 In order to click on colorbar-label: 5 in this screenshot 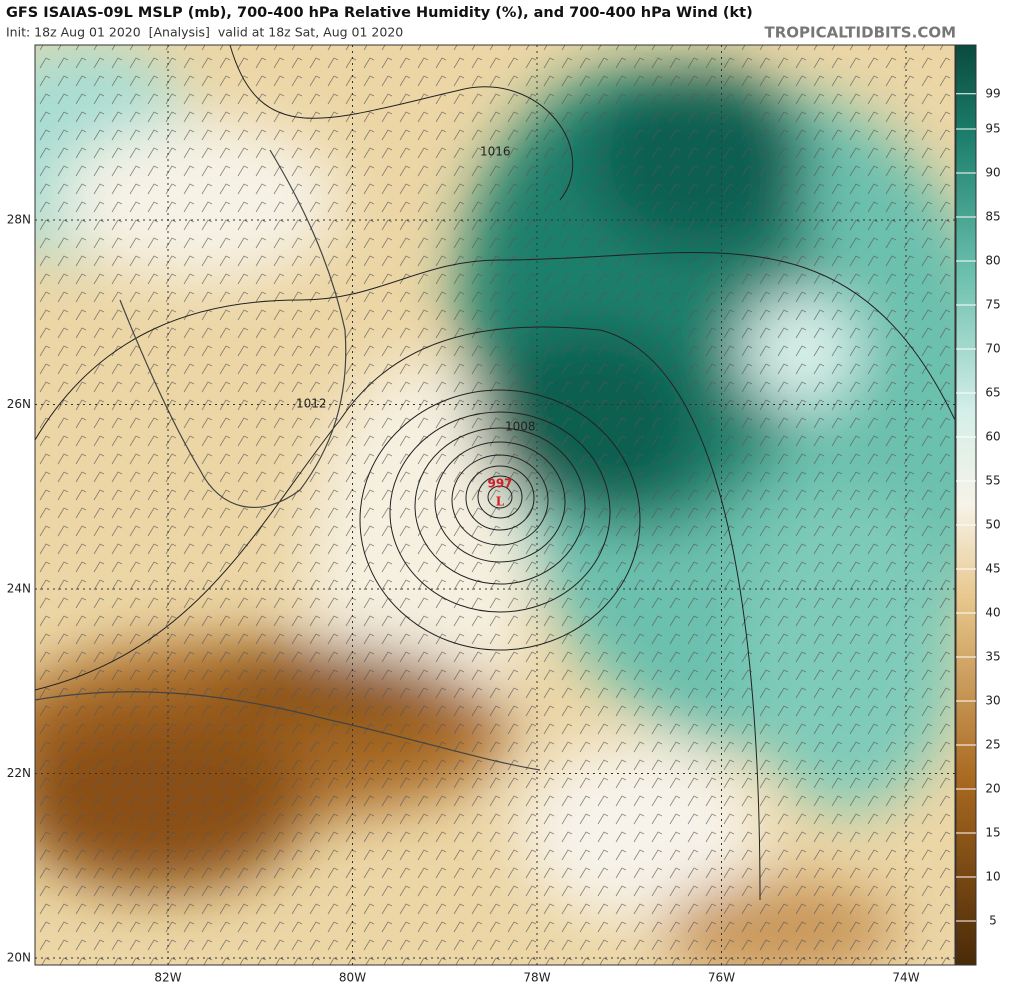, I will do `click(993, 921)`.